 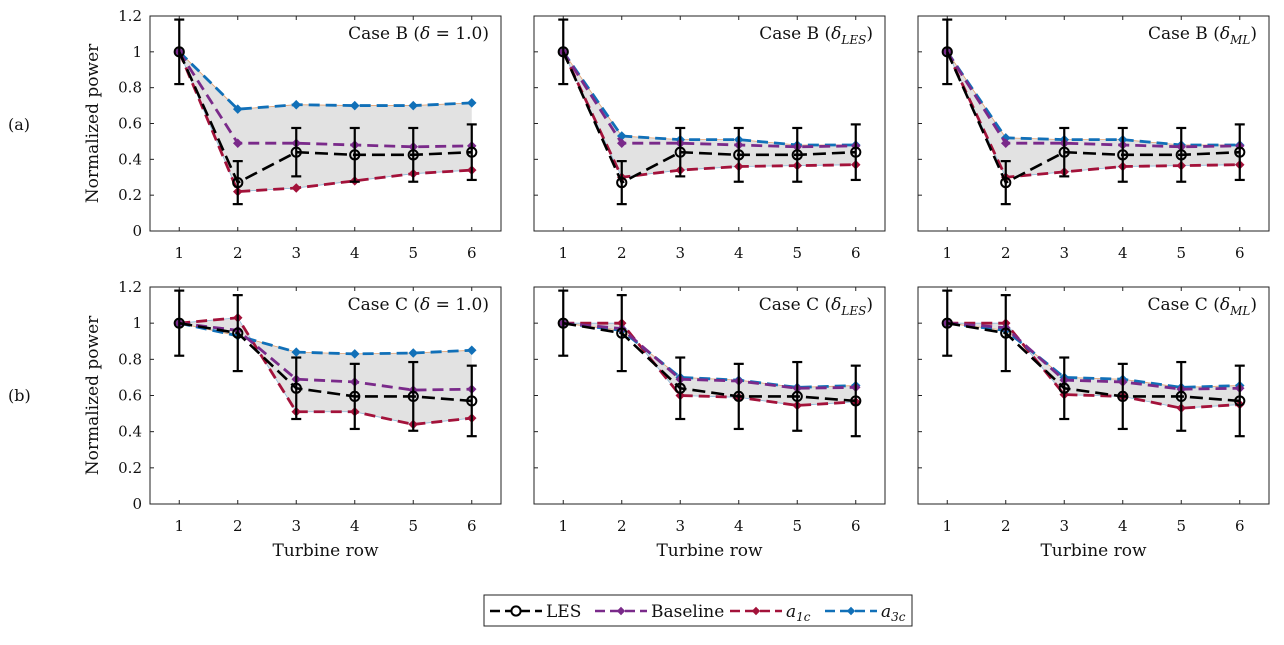 I want to click on y-tick-label: 1.2, so click(x=130, y=16).